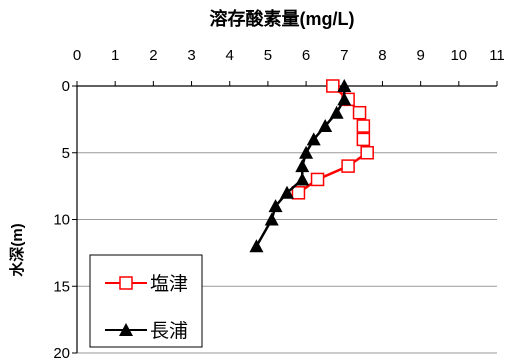  What do you see at coordinates (344, 55) in the screenshot?
I see `x-tick-label-7: 7` at bounding box center [344, 55].